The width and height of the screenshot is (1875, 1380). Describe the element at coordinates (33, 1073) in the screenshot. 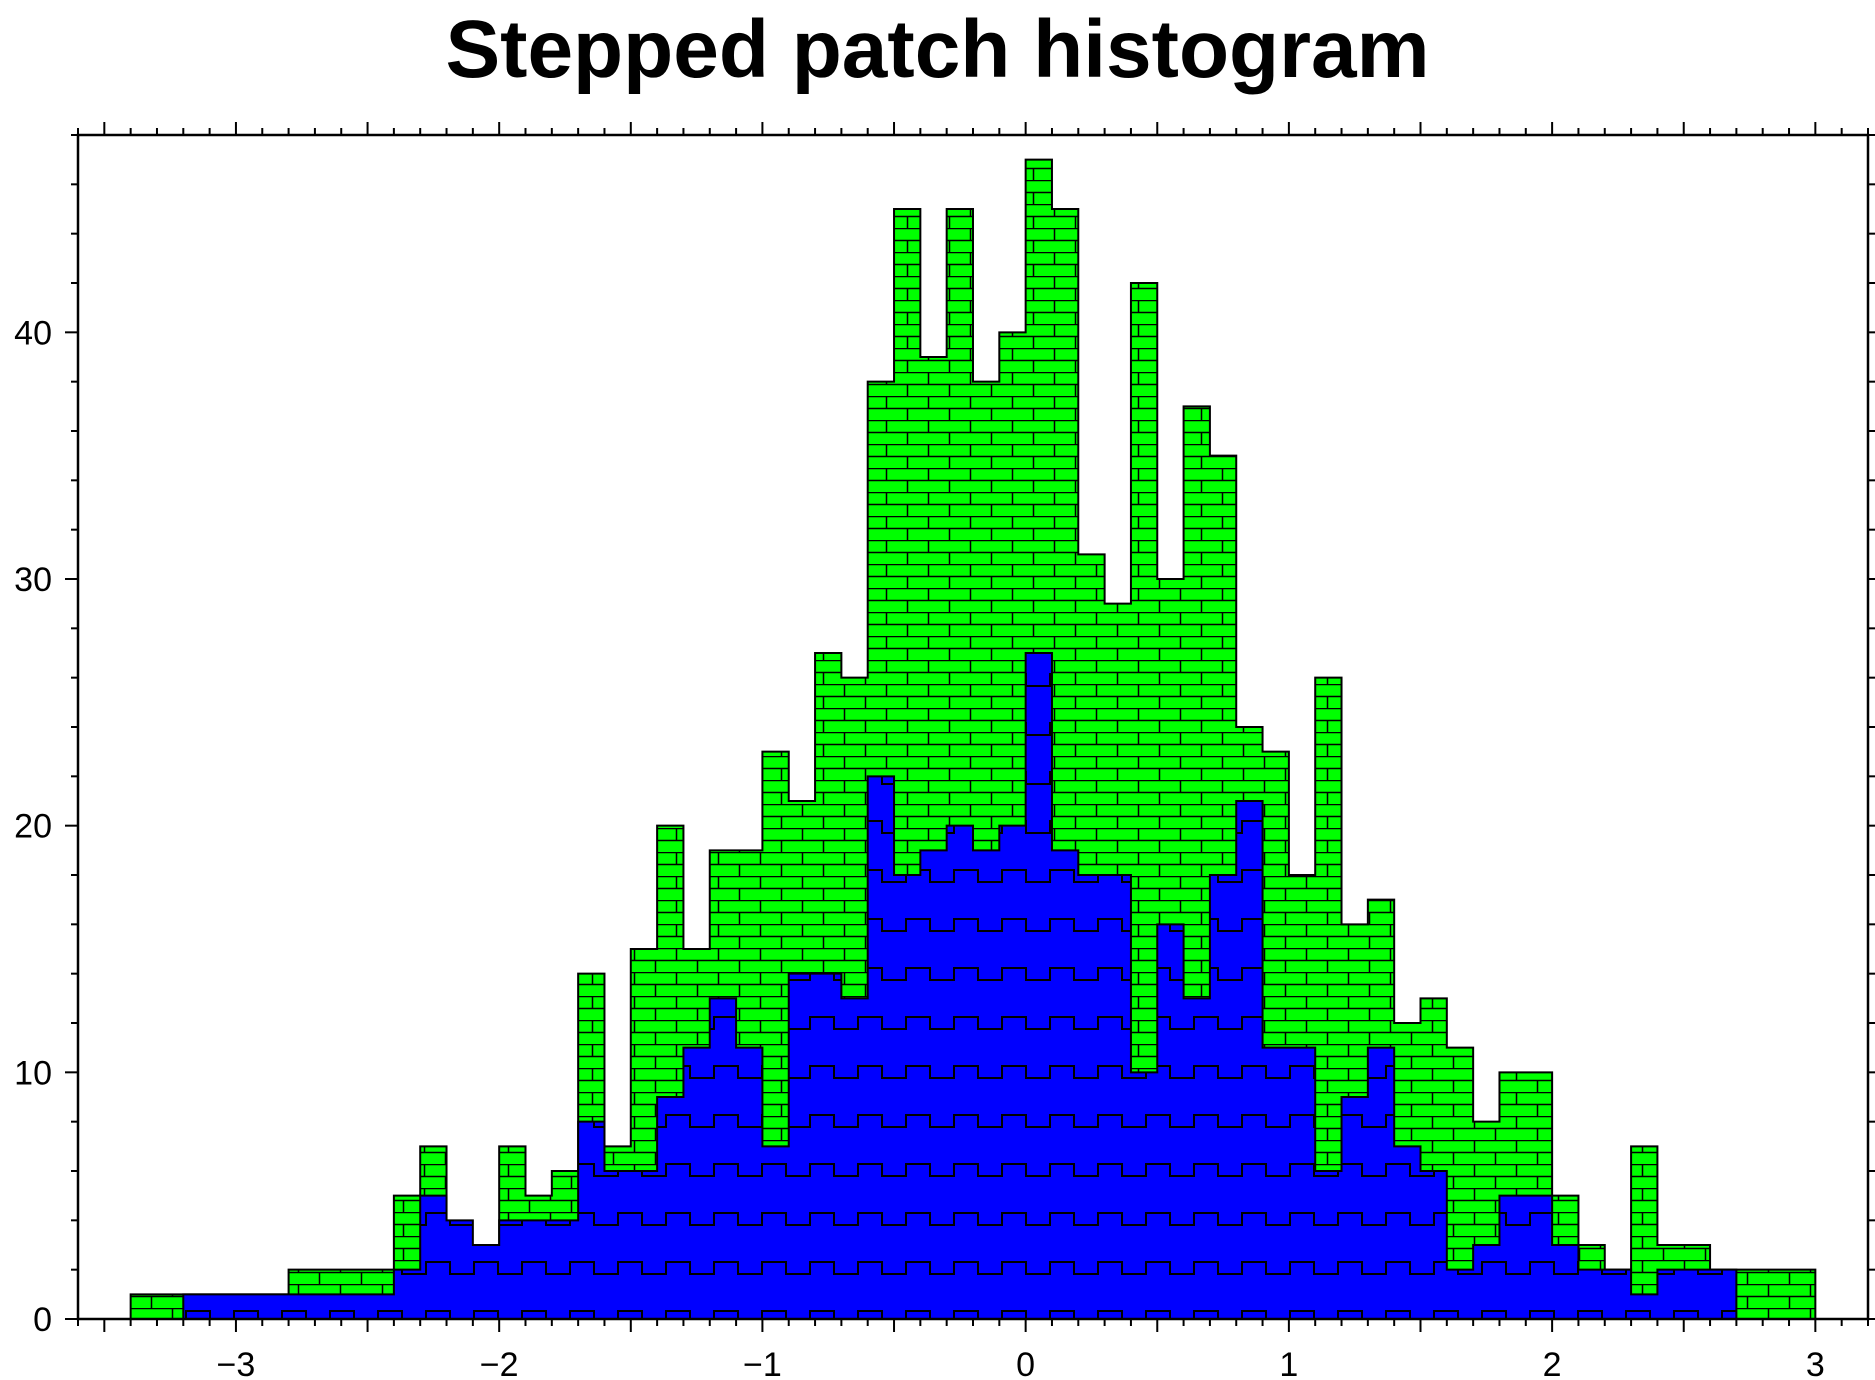

I see `y-tick-label: 10` at that location.